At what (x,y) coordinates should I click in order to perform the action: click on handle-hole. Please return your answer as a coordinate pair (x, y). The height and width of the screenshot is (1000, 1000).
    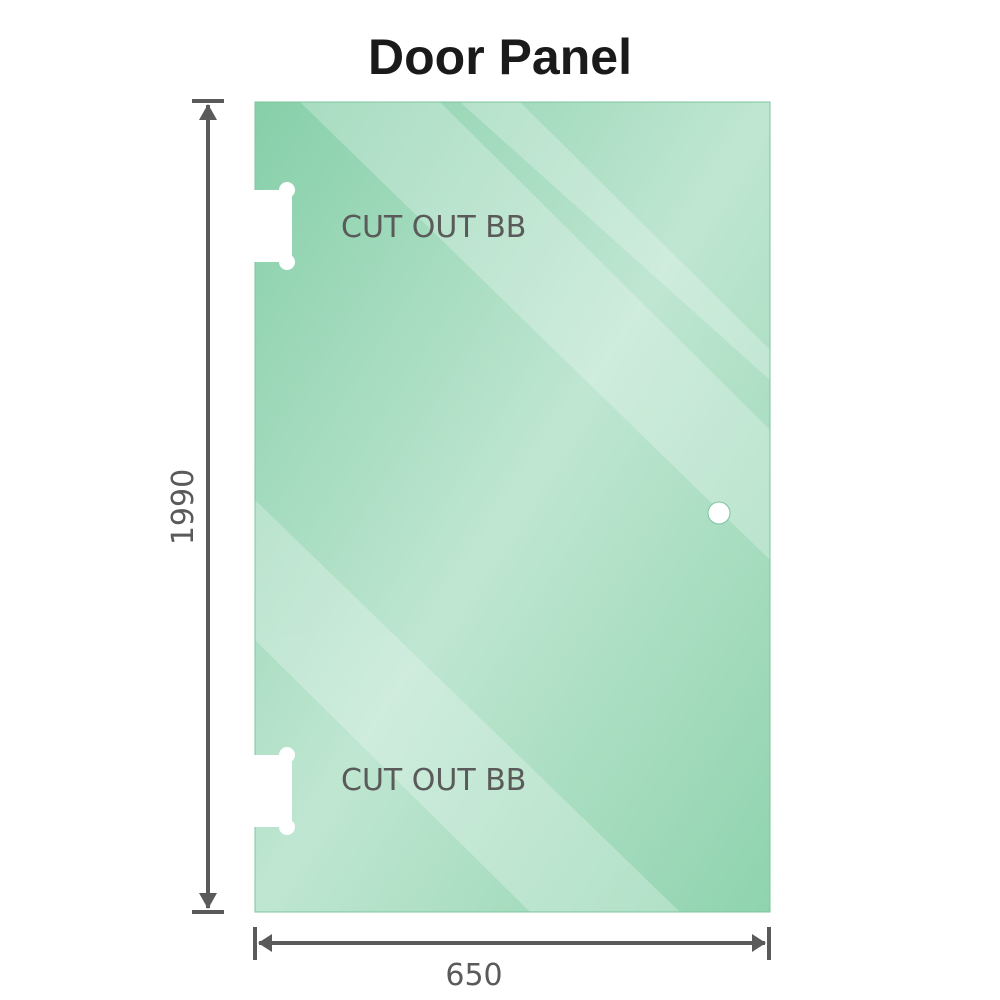
    Looking at the image, I should click on (719, 513).